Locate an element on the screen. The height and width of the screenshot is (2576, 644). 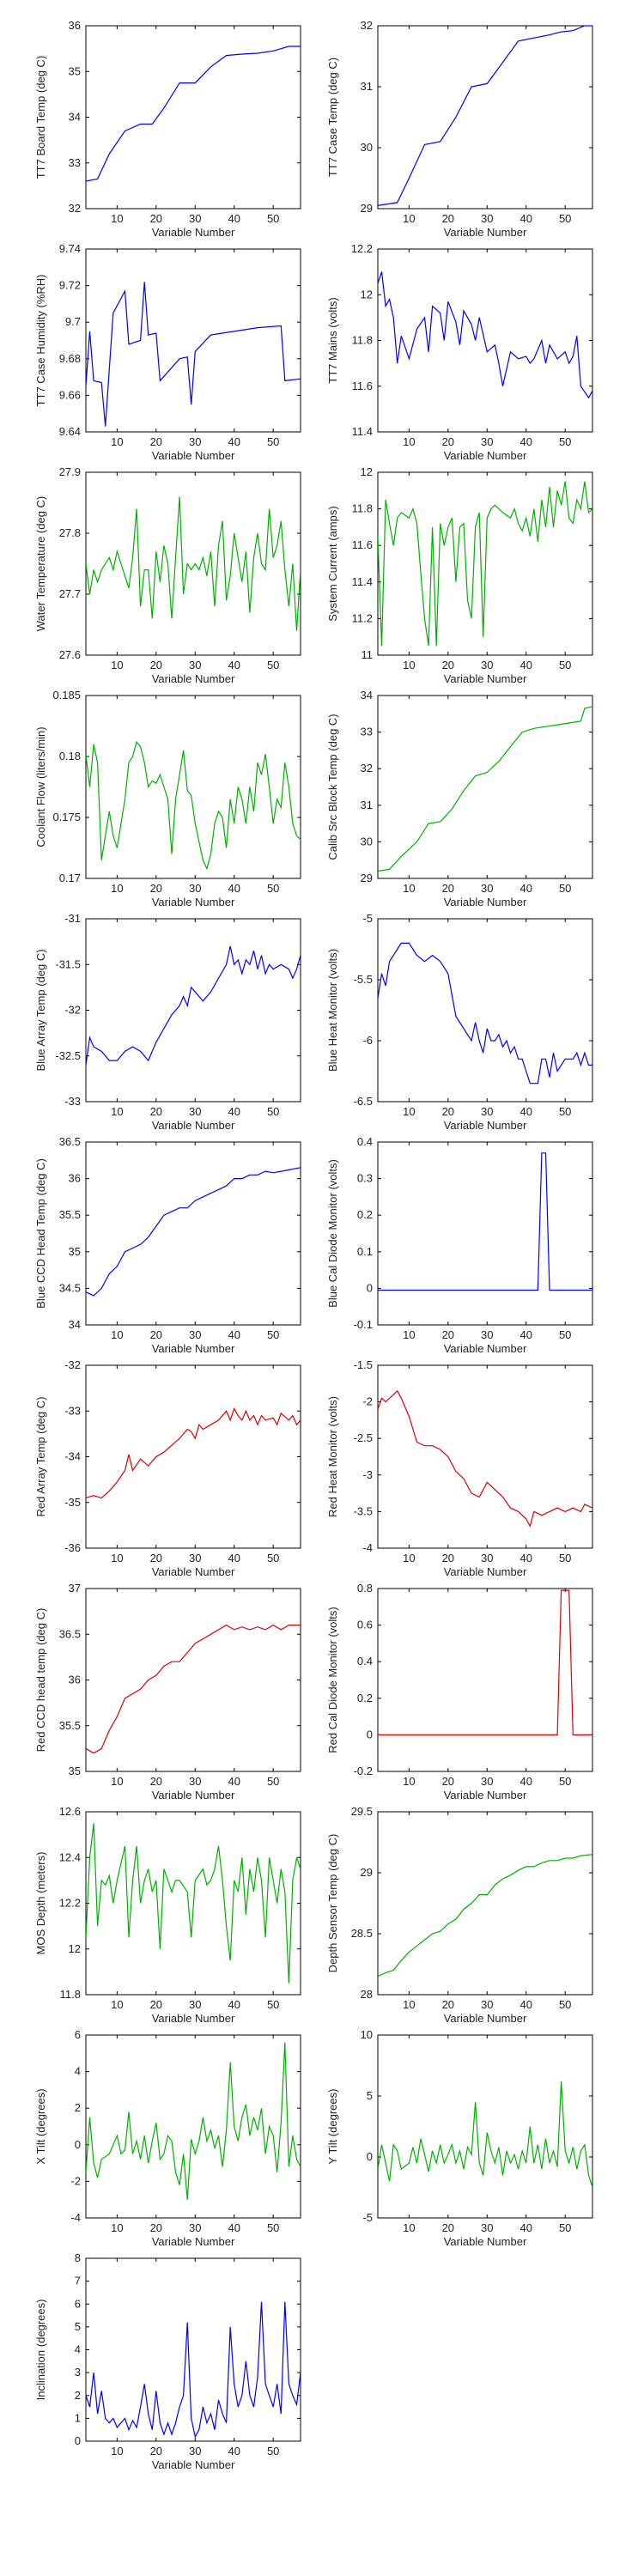
y-tick-label: 0.3 is located at coordinates (365, 1178).